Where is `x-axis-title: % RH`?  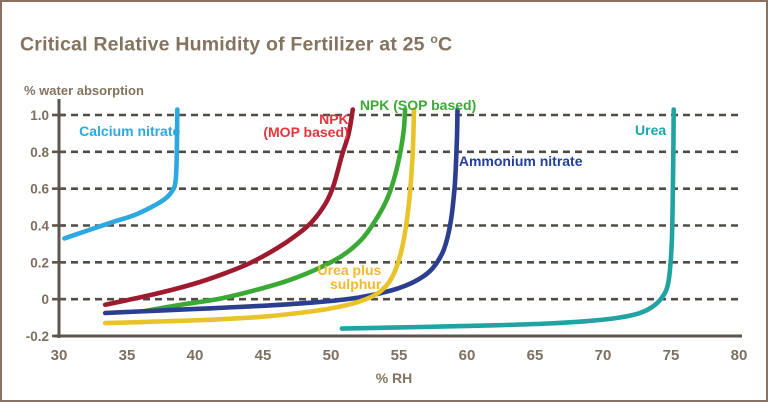 x-axis-title: % RH is located at coordinates (394, 378).